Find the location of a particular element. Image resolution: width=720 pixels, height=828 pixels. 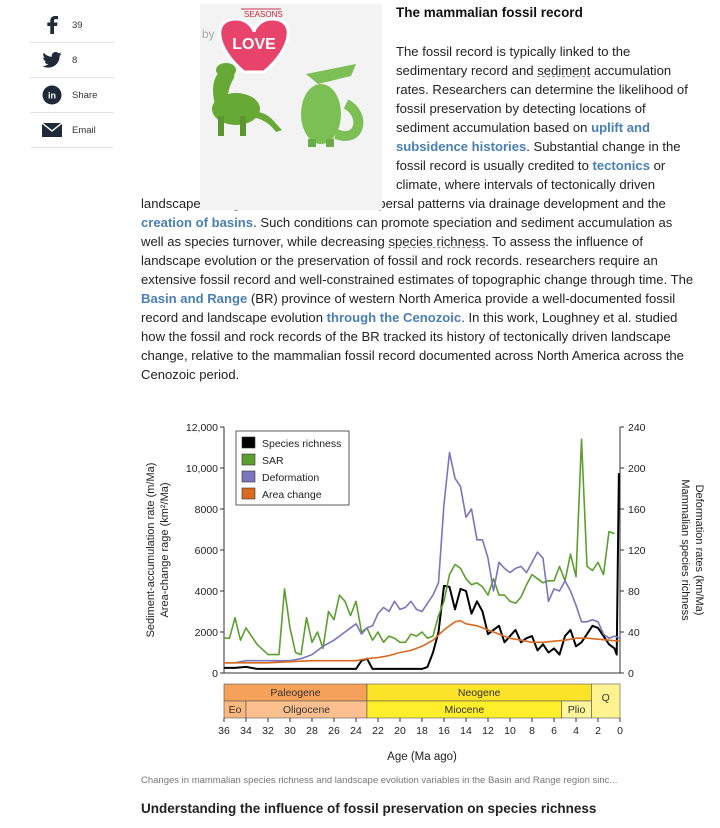

y-right-tick-label: 80 is located at coordinates (634, 592).